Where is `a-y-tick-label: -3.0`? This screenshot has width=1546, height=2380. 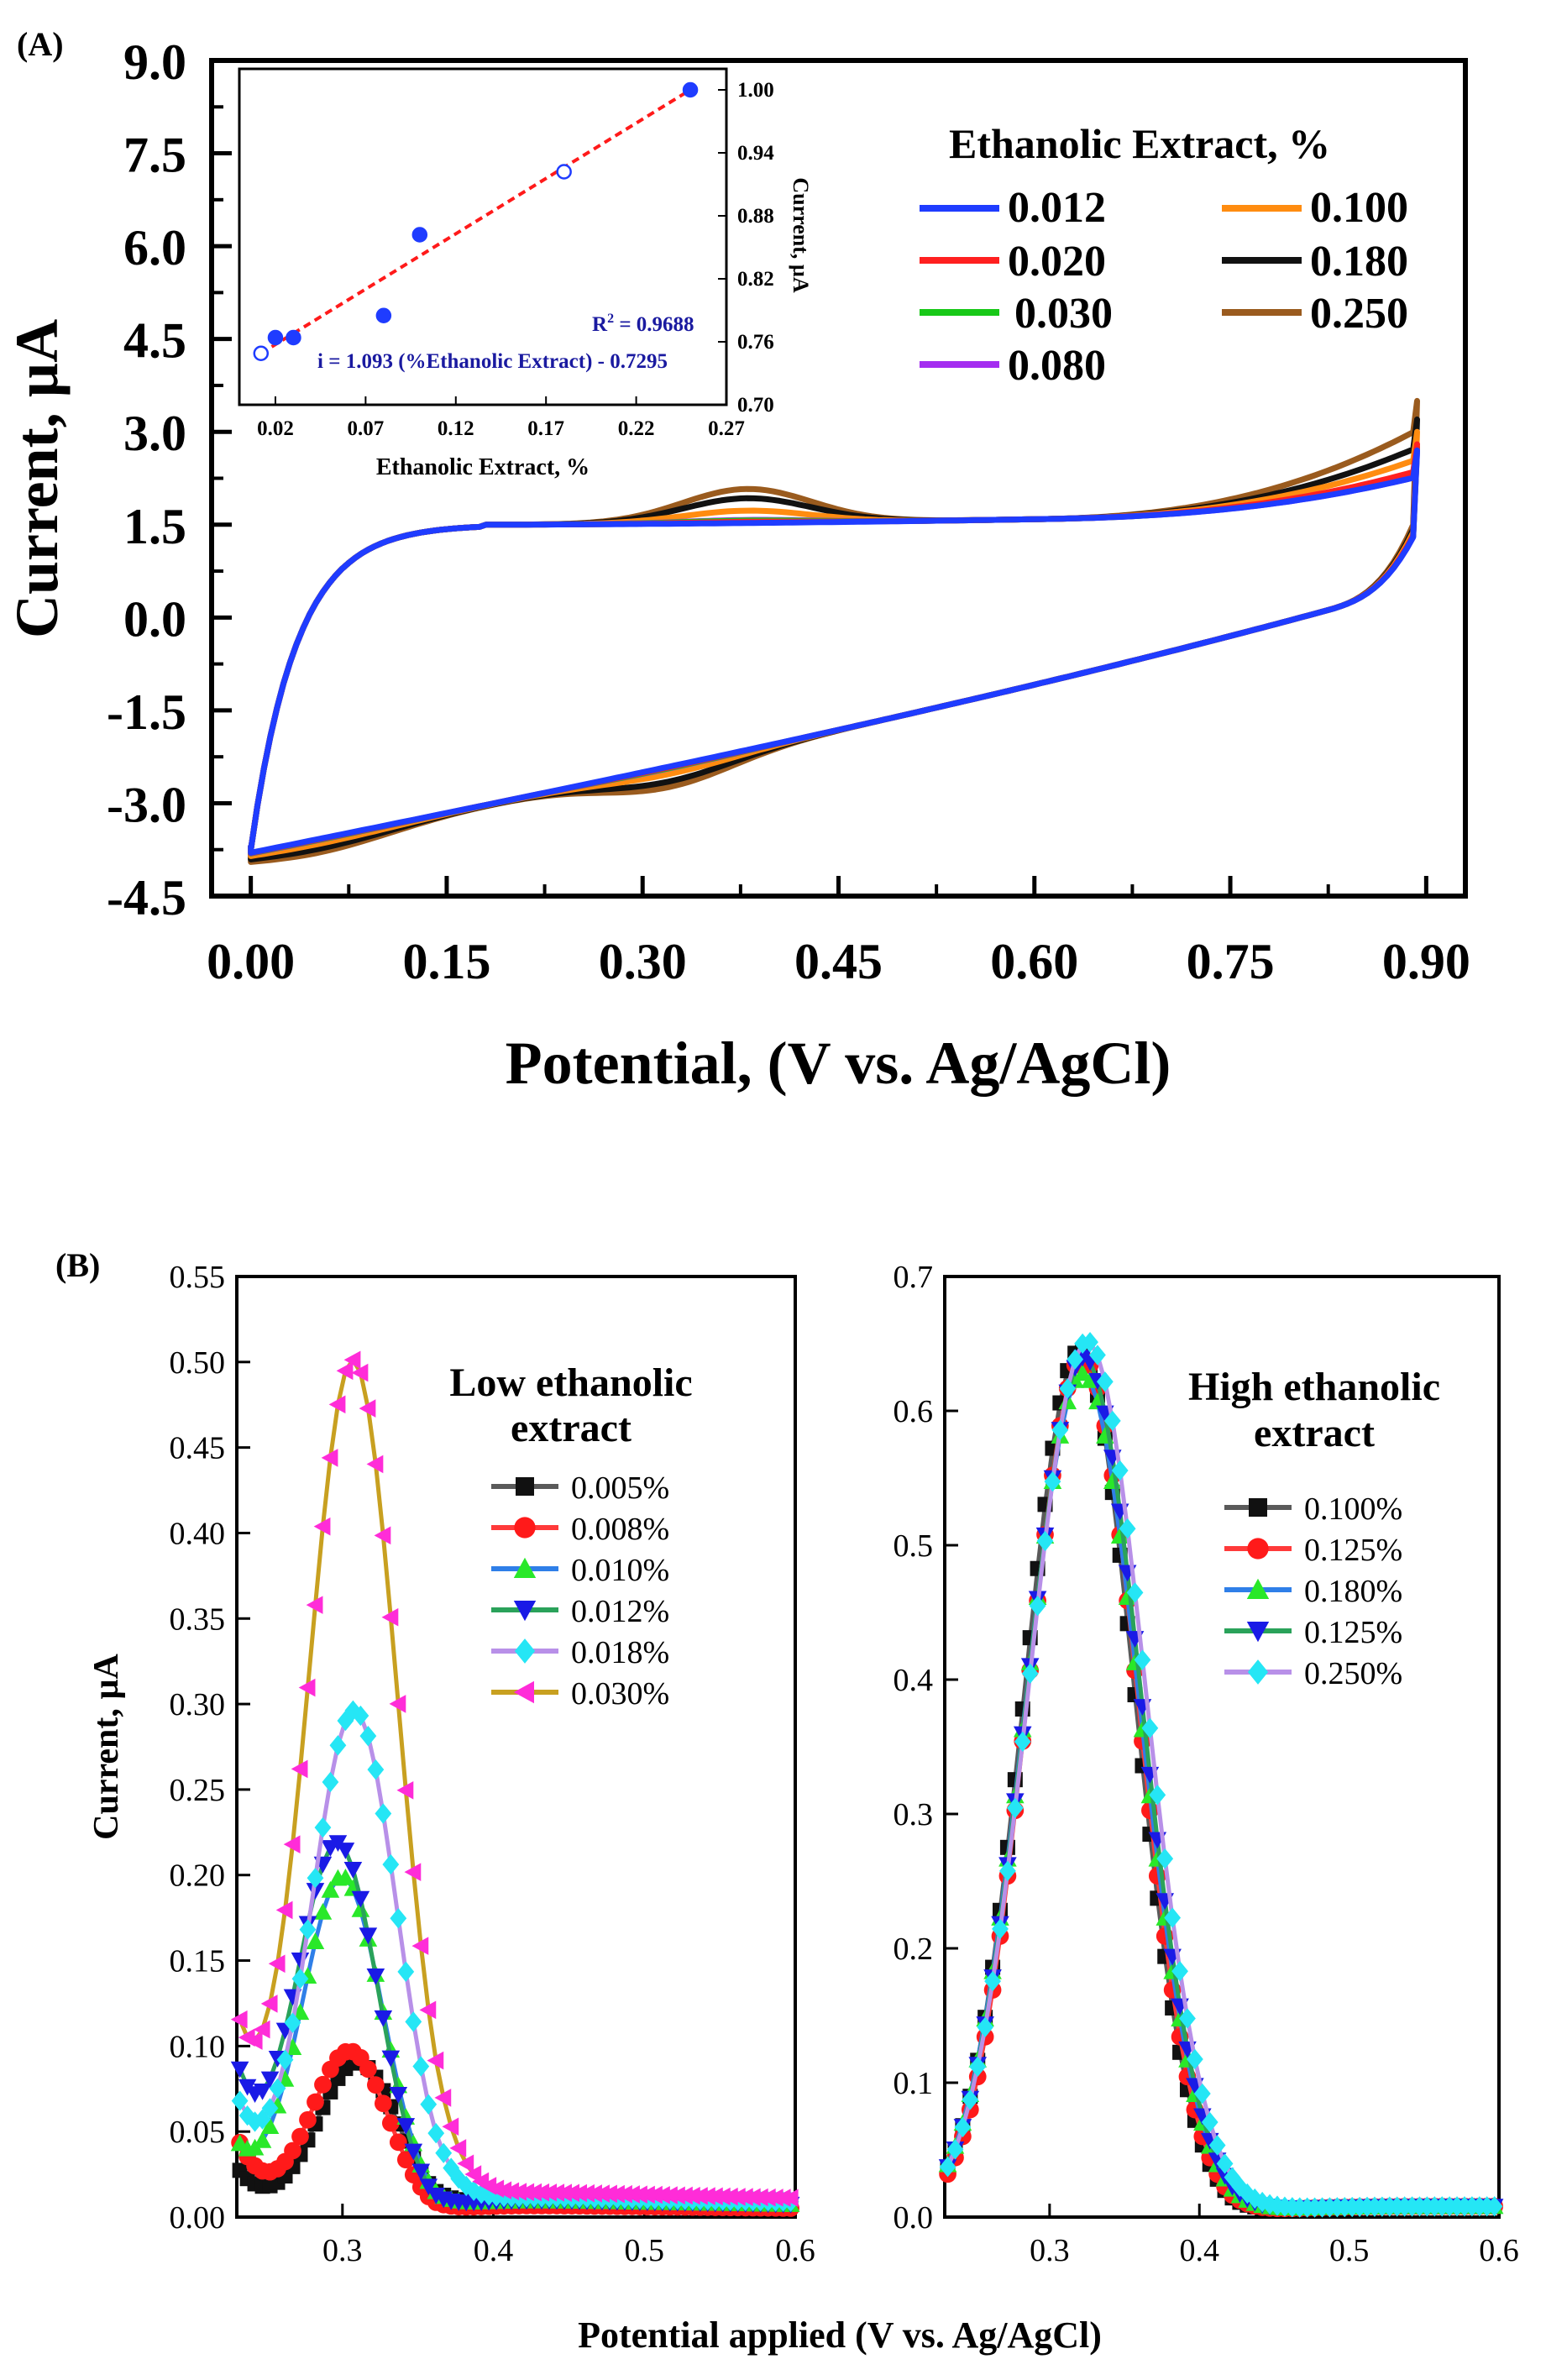
a-y-tick-label: -3.0 is located at coordinates (146, 805).